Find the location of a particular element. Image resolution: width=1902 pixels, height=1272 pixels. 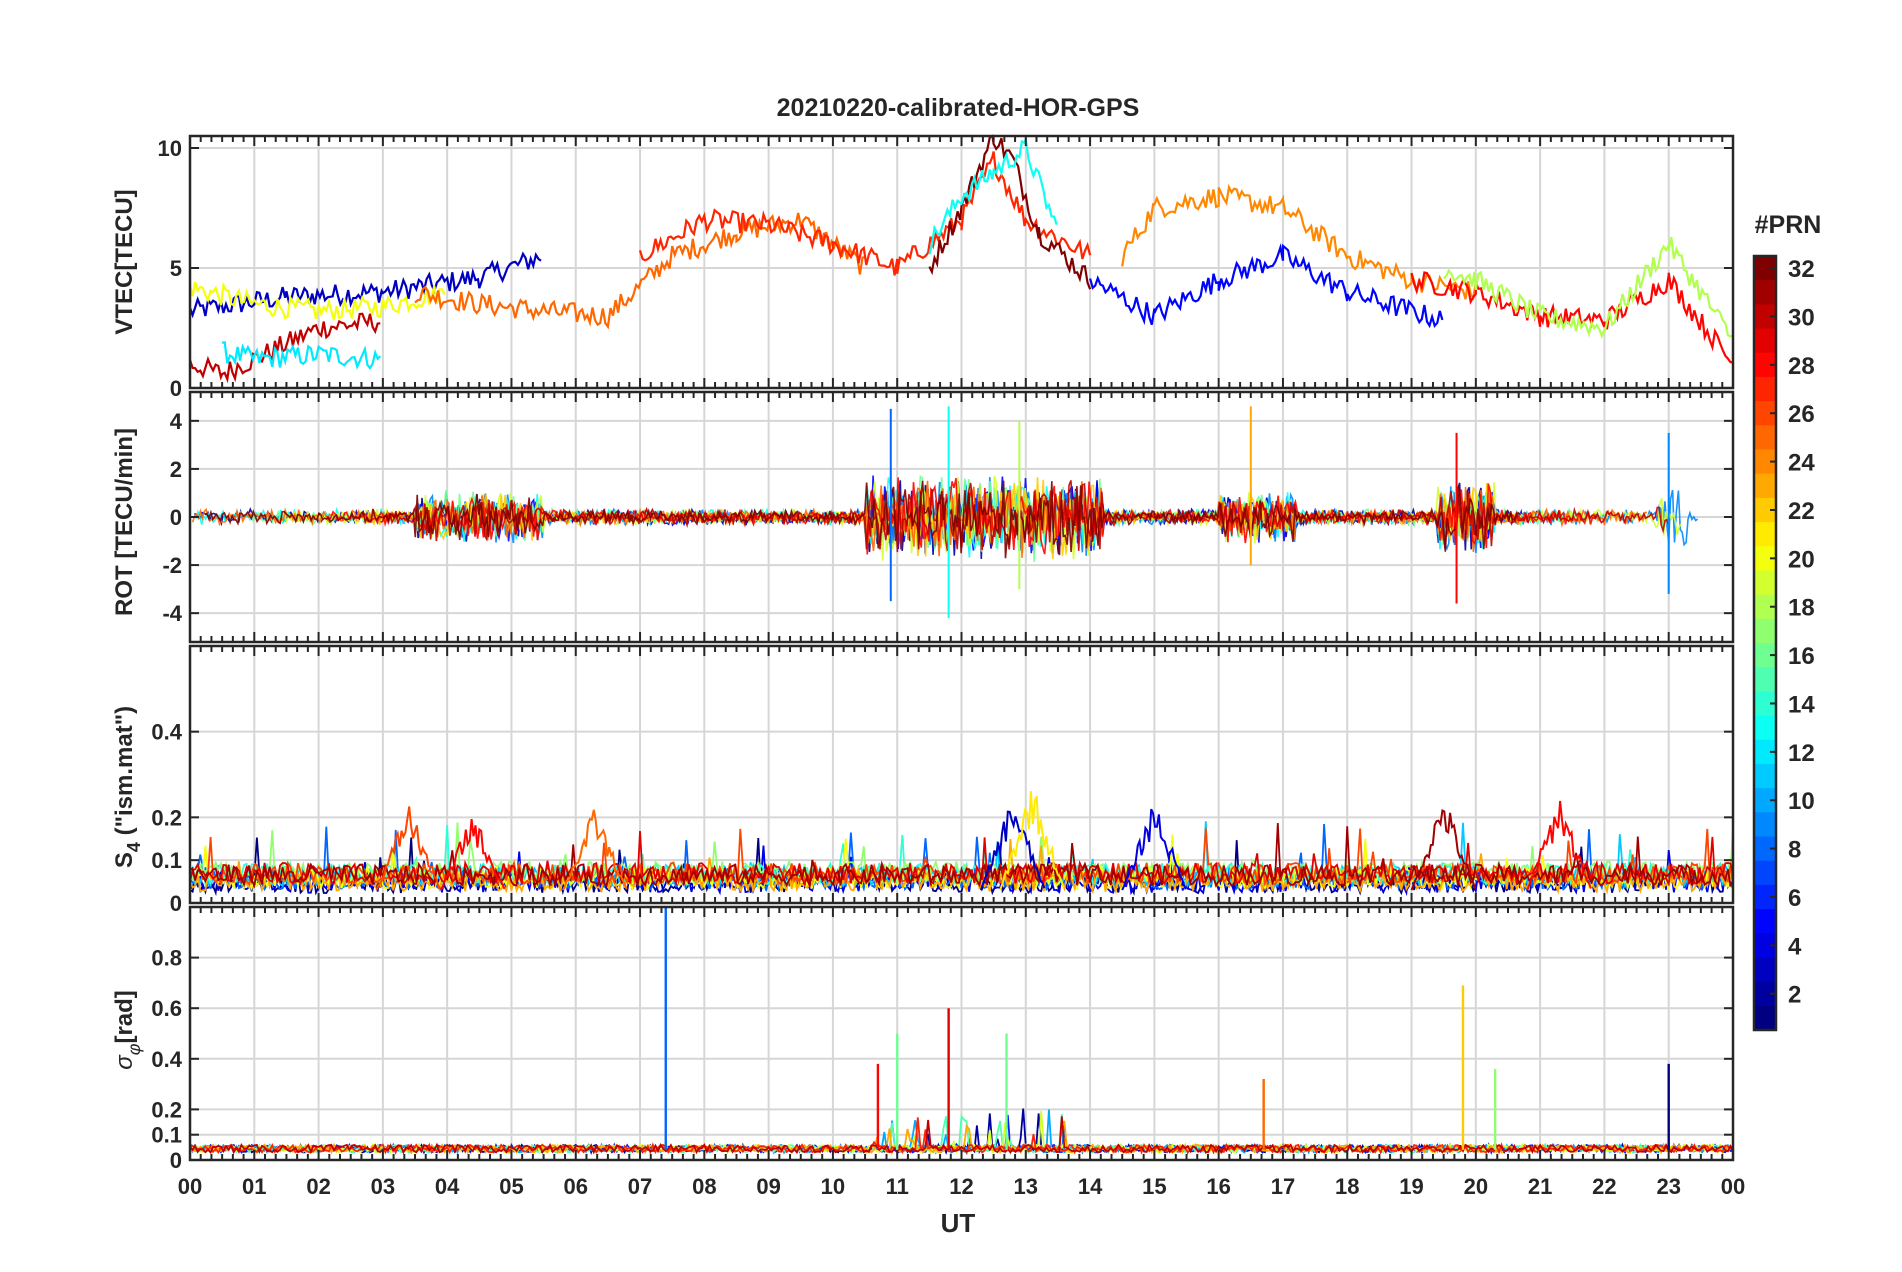

y-tick-label: 0.4 is located at coordinates (166, 732).